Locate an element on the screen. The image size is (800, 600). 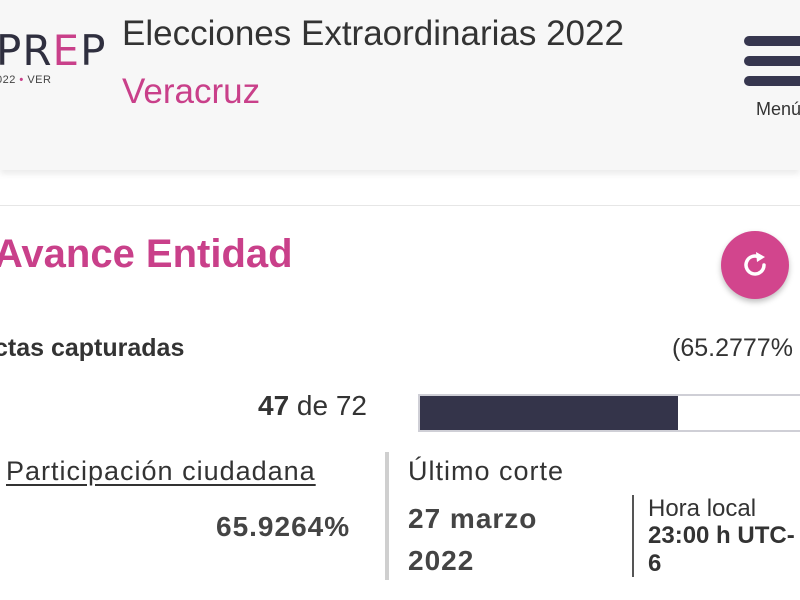
refresh-icon is located at coordinates (755, 264).